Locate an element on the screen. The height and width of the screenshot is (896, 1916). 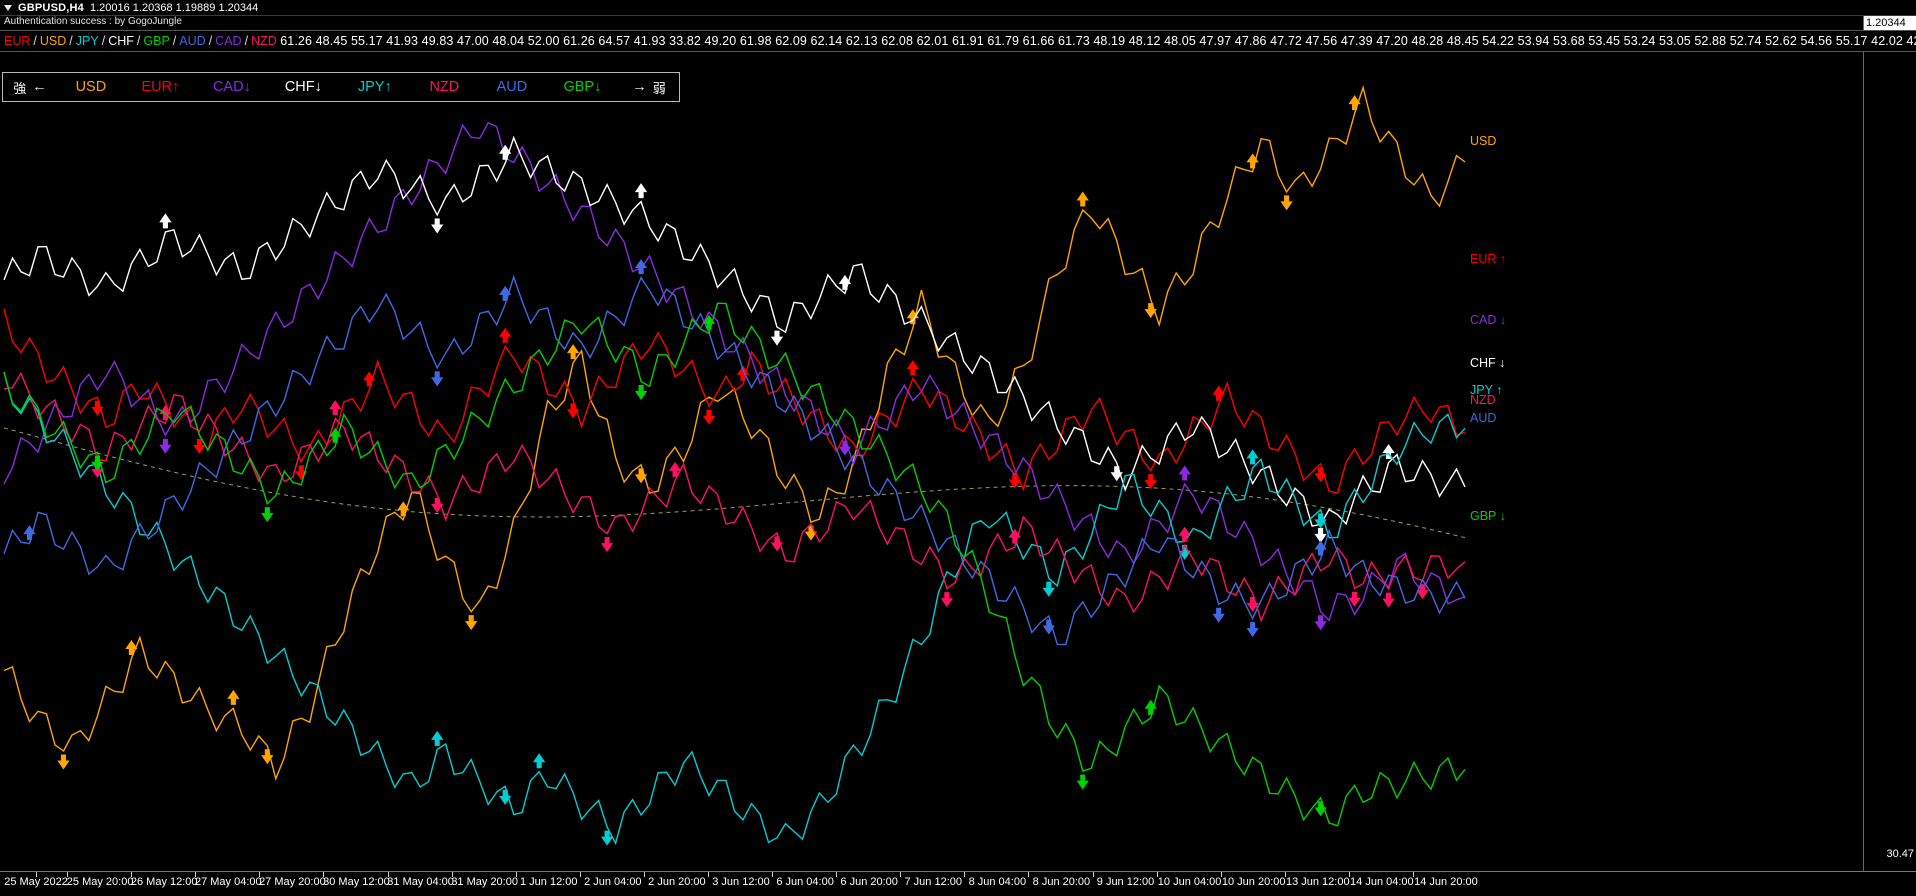
time-axis-label: 10 Jun 04:00 is located at coordinates (1189, 882).